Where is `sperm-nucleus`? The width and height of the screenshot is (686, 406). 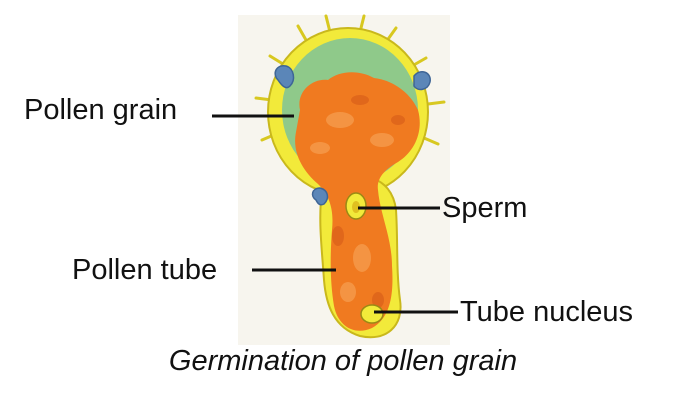
sperm-nucleus is located at coordinates (356, 207).